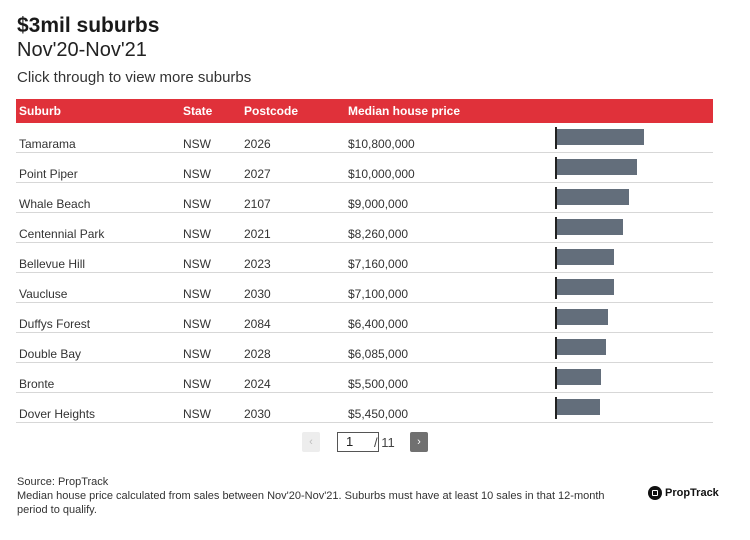 This screenshot has height=540, width=750. I want to click on source-text: Source: PropTrack, so click(63, 482).